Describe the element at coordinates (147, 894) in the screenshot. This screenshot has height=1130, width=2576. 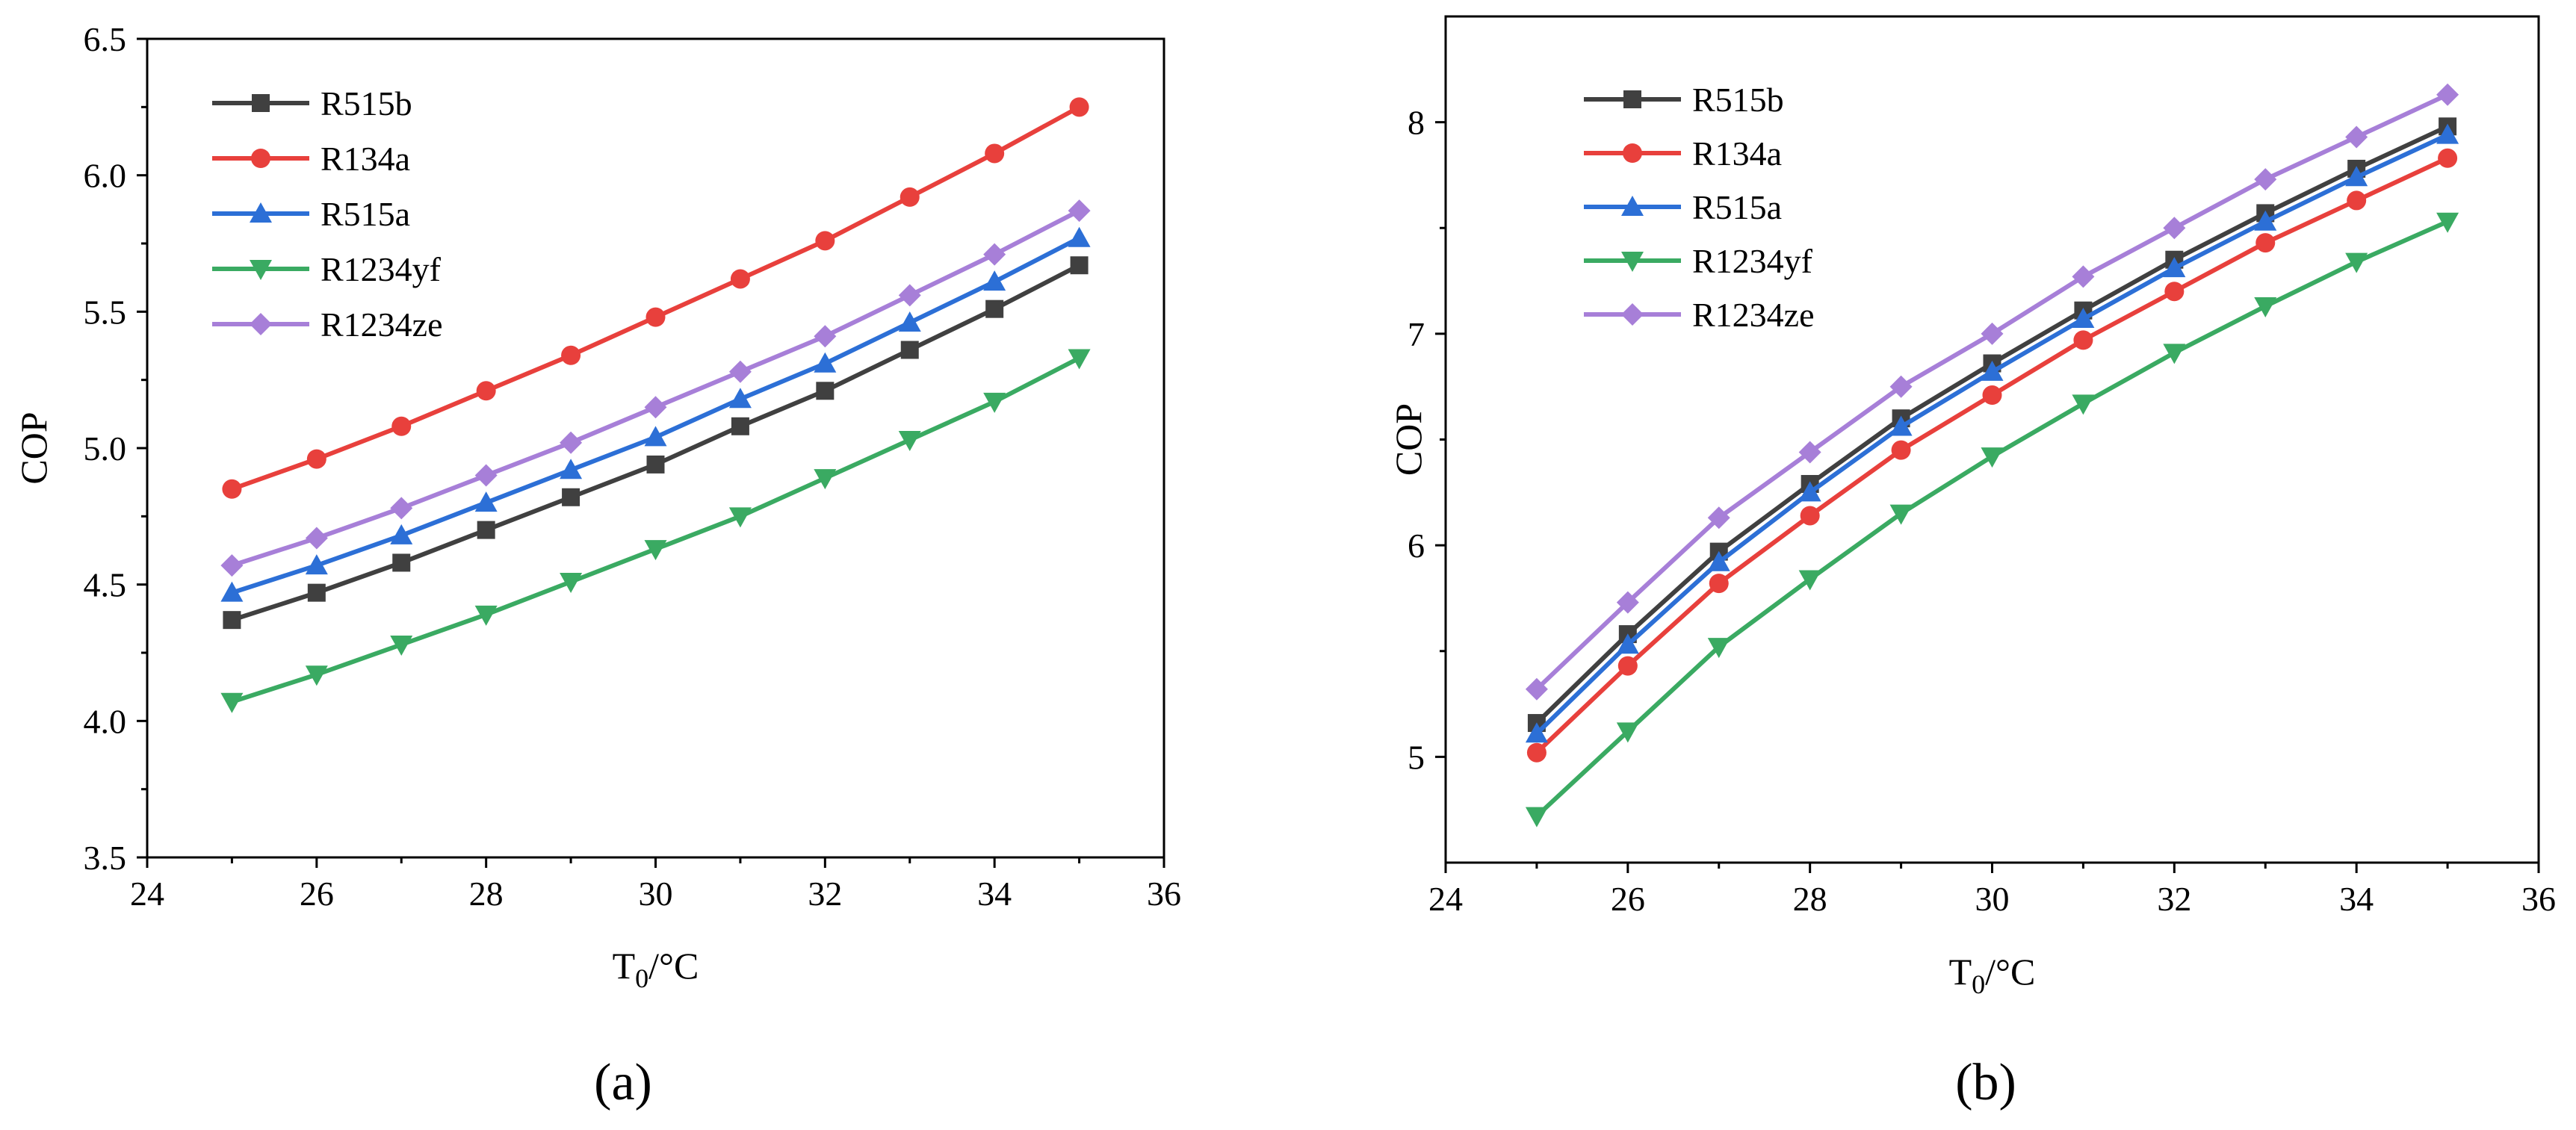
I see `plot-a-x-tick-label: 24` at that location.